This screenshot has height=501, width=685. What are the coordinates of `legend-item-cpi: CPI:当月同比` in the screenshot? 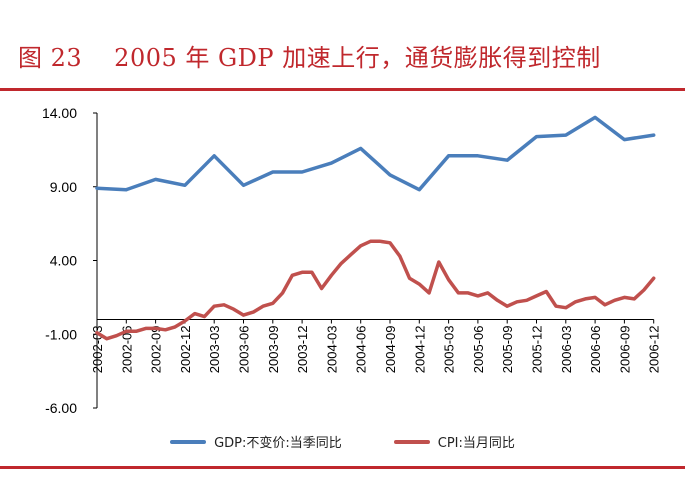 It's located at (454, 441).